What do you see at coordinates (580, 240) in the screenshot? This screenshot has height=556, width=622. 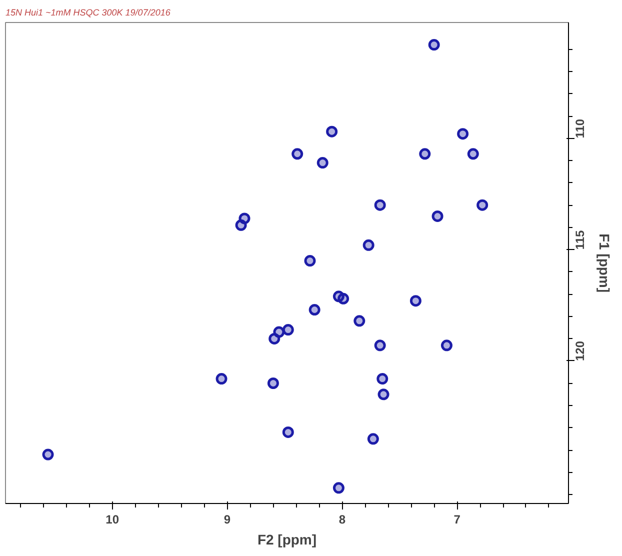 I see `y-tick-label: 115` at bounding box center [580, 240].